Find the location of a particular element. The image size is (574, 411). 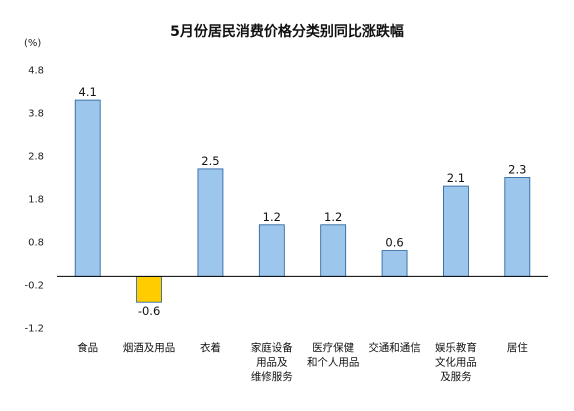

y-tick-label: 1.8 is located at coordinates (36, 200).